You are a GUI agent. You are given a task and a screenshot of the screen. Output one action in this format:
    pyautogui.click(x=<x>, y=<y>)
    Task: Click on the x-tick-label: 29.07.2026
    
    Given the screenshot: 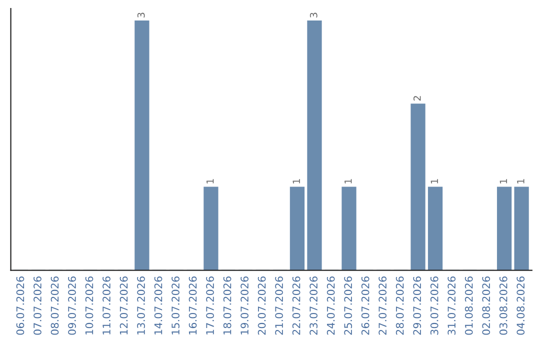 What is the action you would take?
    pyautogui.click(x=417, y=305)
    